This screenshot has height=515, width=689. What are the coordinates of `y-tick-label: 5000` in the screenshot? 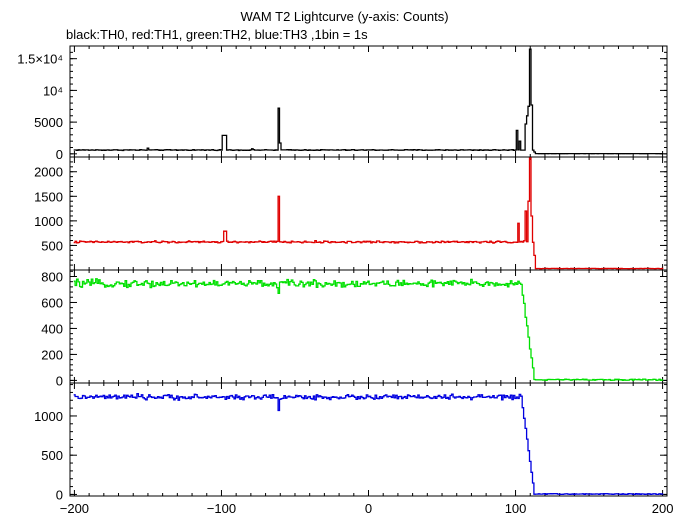 It's located at (48, 122).